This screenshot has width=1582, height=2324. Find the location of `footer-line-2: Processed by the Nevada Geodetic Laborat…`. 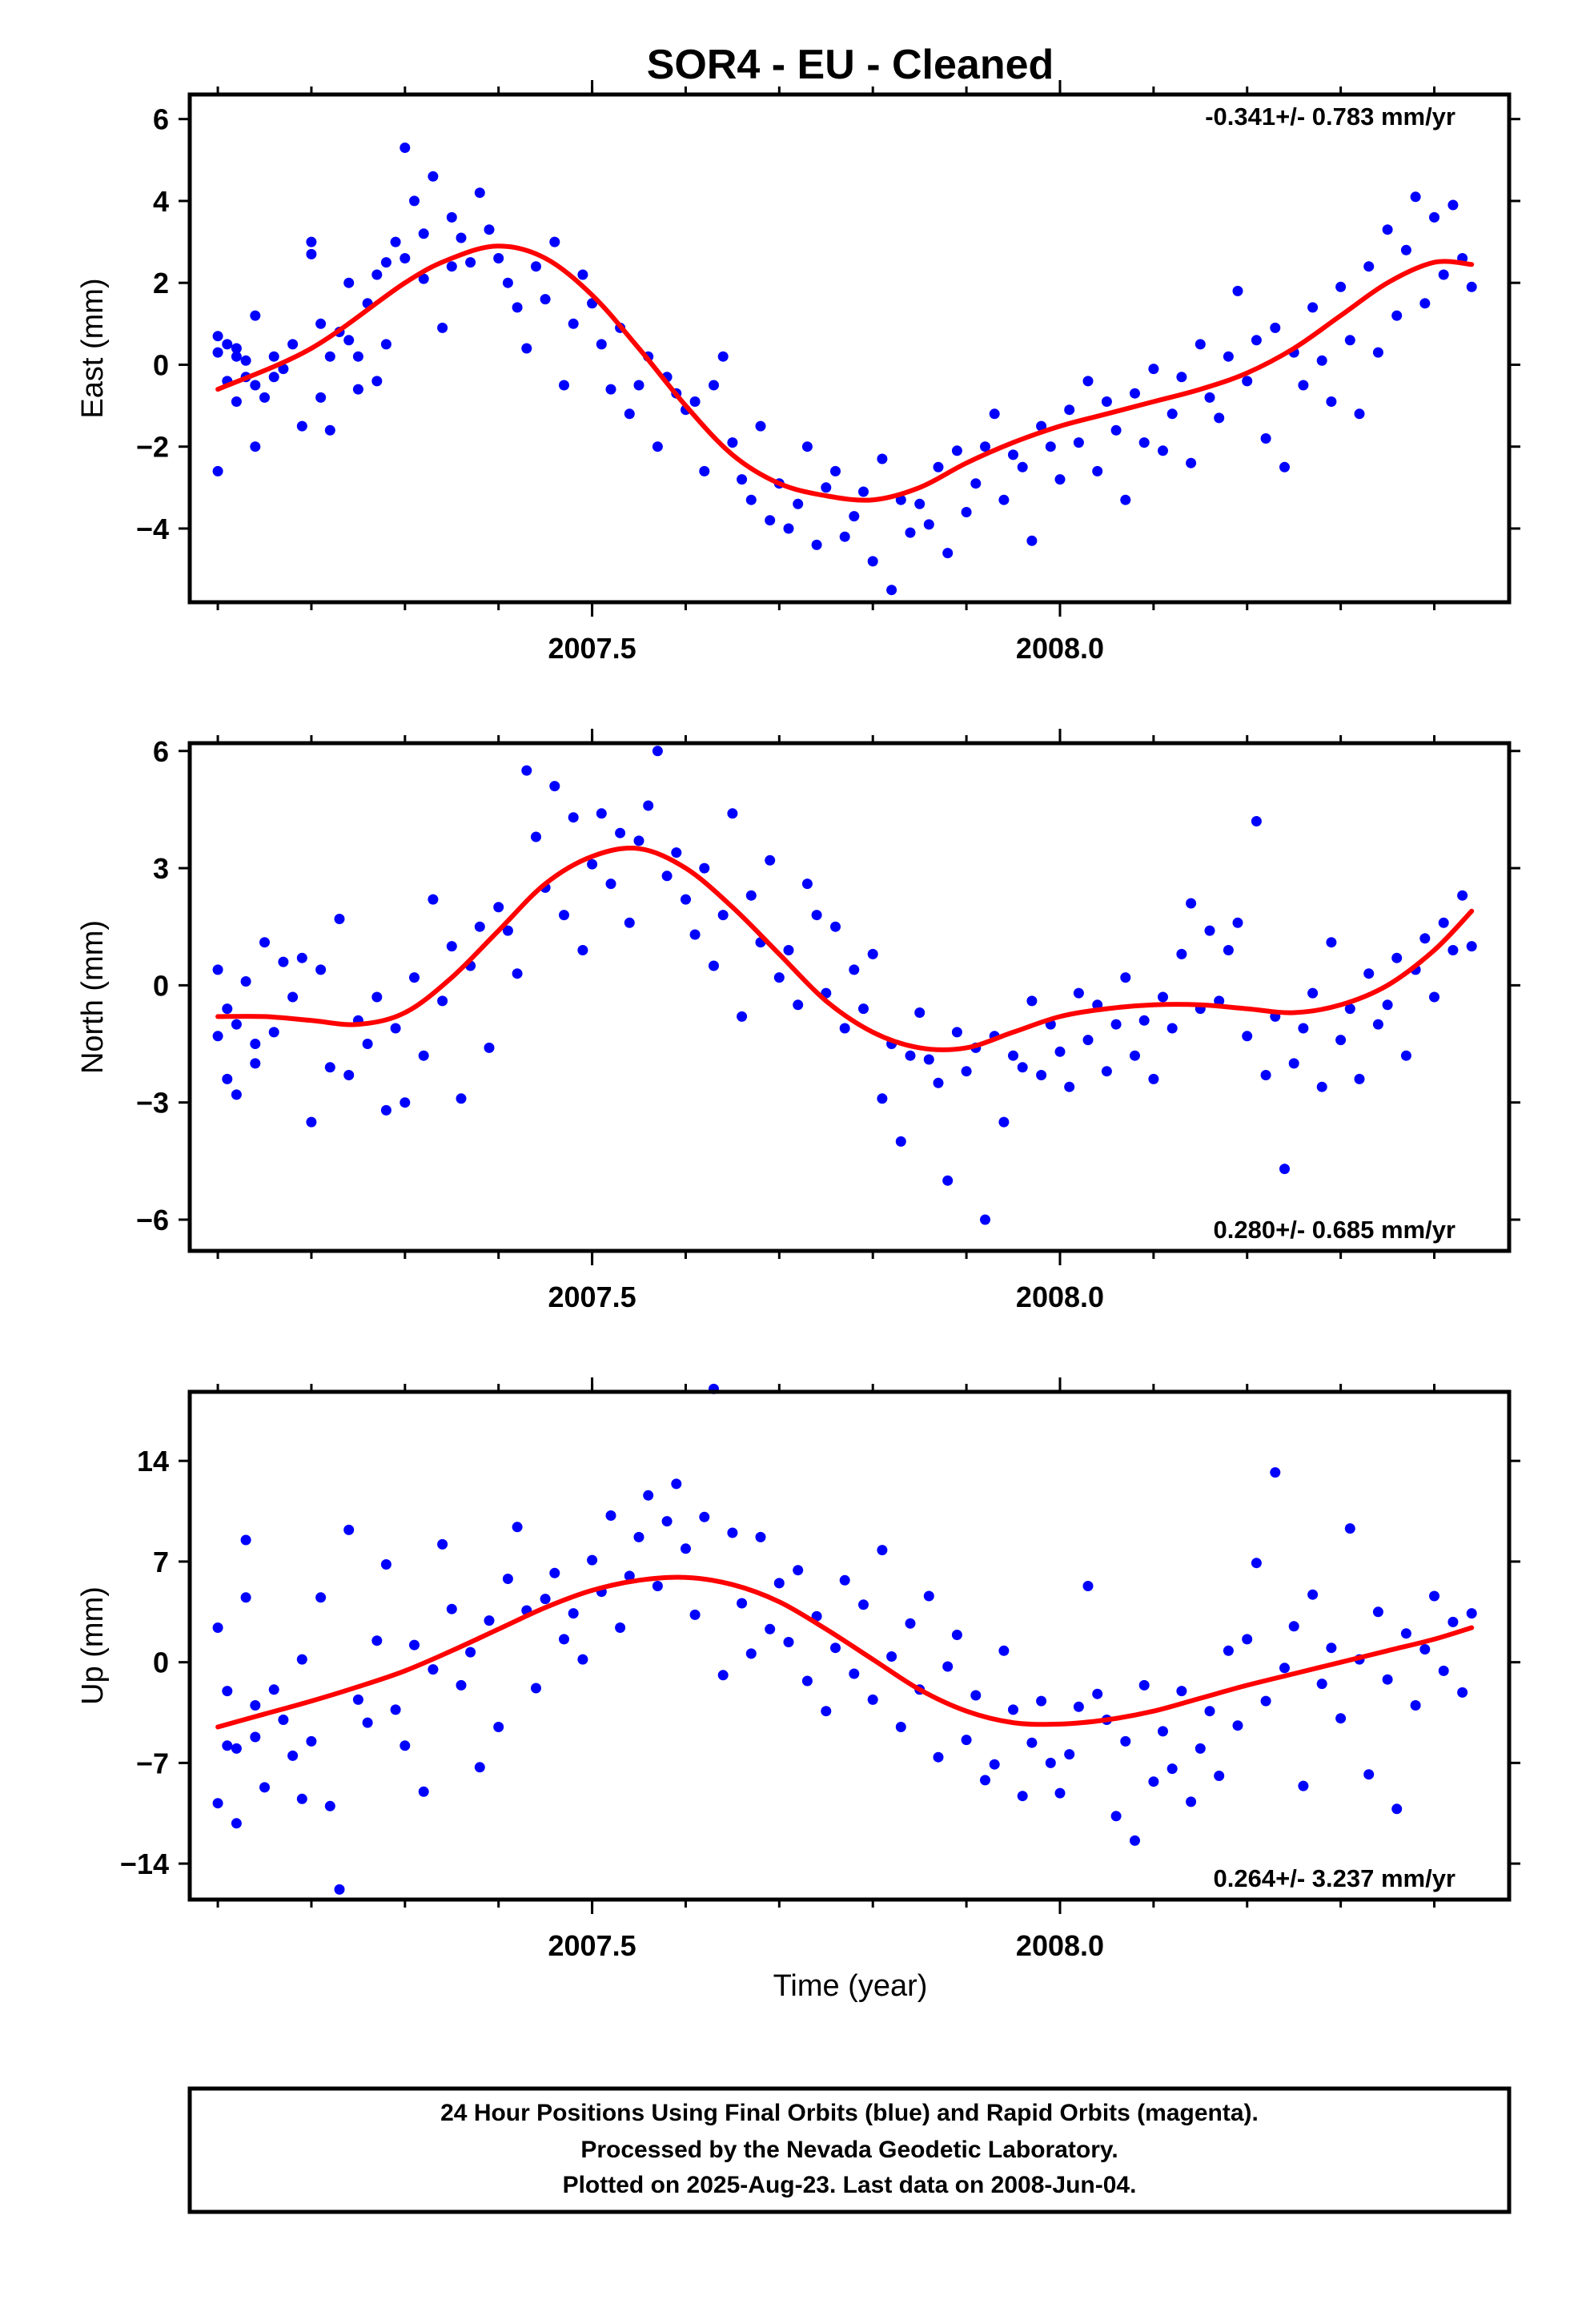

footer-line-2: Processed by the Nevada Geodetic Laborat… is located at coordinates (849, 2150).